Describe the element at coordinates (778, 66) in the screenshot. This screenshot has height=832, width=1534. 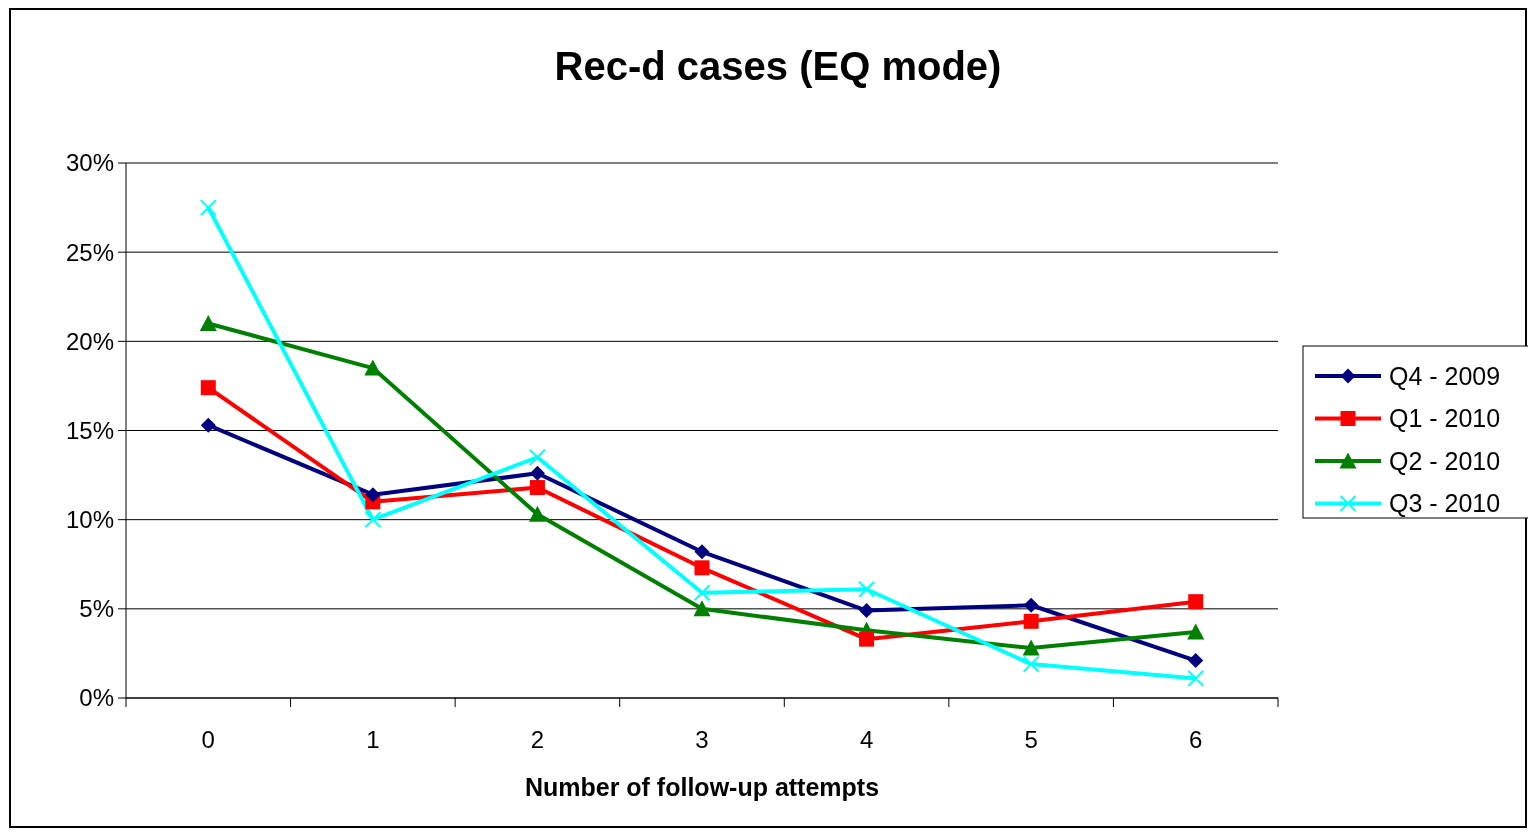
I see `chart-title: Rec-d cases (EQ mode)` at that location.